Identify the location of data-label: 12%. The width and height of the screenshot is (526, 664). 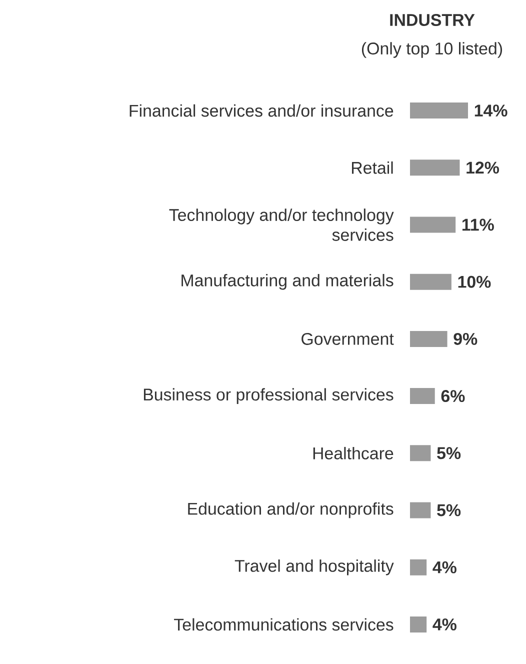
(482, 168).